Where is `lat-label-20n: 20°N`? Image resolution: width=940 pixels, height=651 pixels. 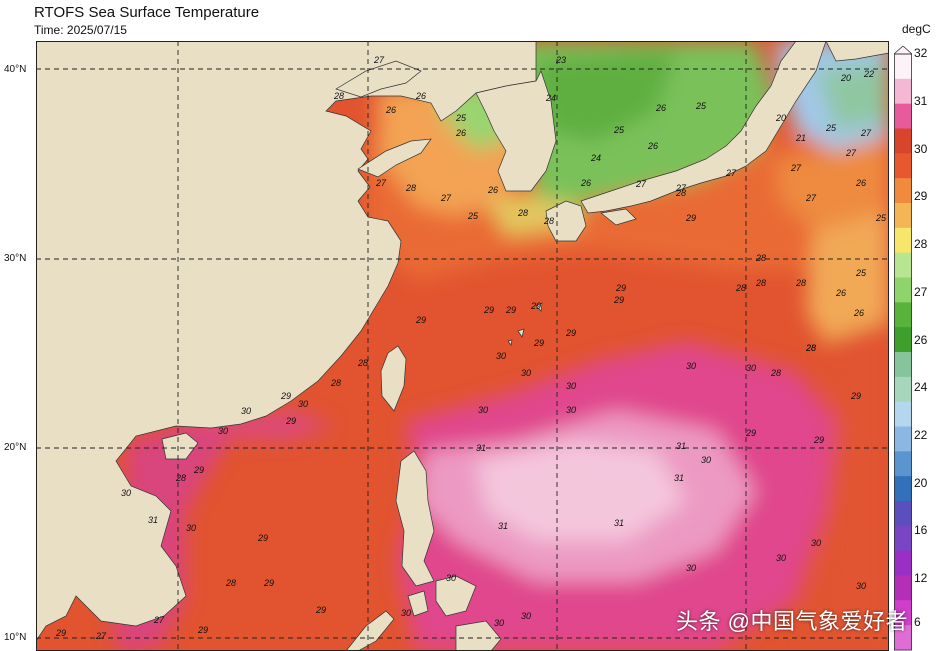
lat-label-20n: 20°N is located at coordinates (15, 447).